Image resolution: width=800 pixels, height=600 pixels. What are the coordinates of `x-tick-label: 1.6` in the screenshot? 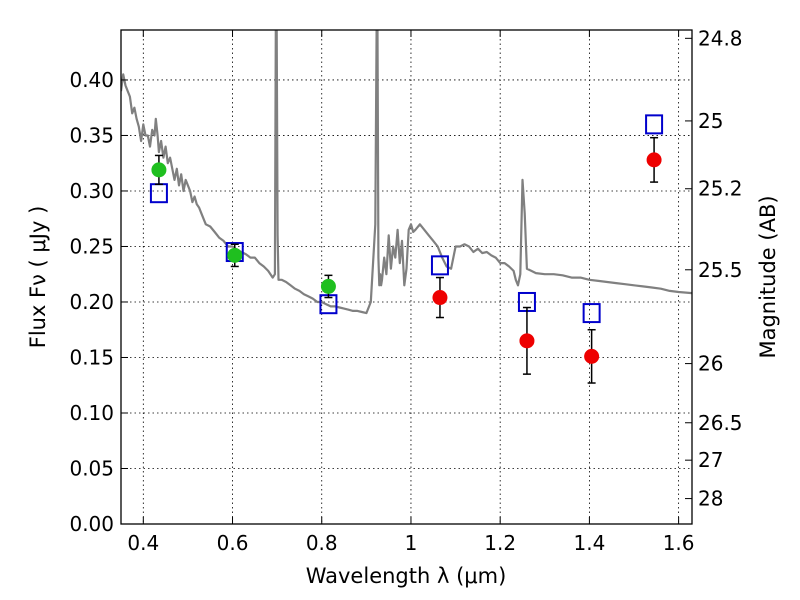 It's located at (679, 543).